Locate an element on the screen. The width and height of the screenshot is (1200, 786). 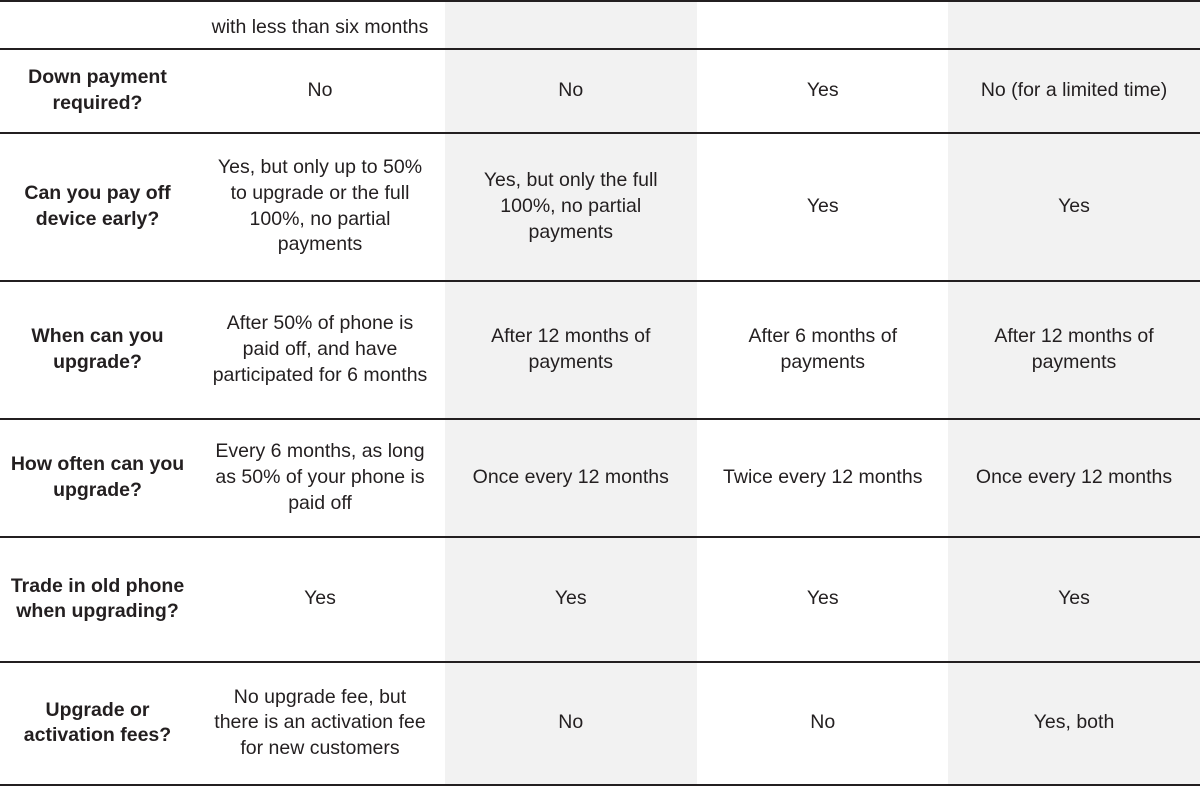
table-cell: Yes, both is located at coordinates (1074, 723).